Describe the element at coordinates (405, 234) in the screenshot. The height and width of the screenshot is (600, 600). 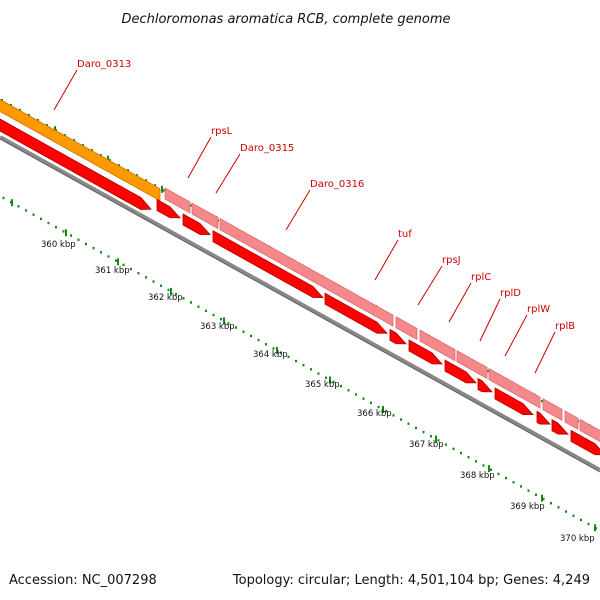
I see `gene-label: tuf` at that location.